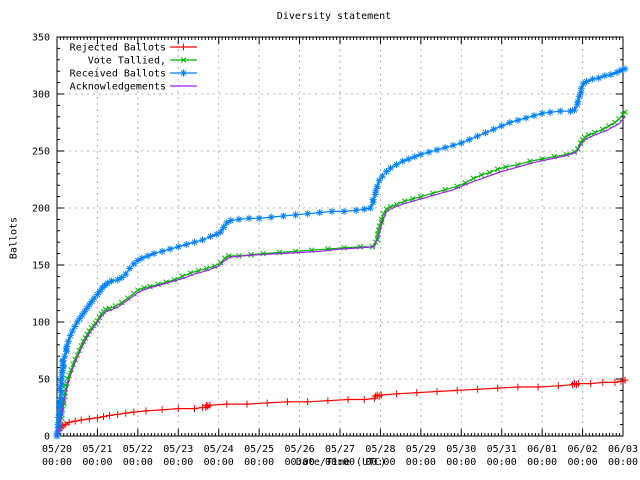 This screenshot has height=480, width=640. I want to click on svg-text: 250, so click(41, 152).